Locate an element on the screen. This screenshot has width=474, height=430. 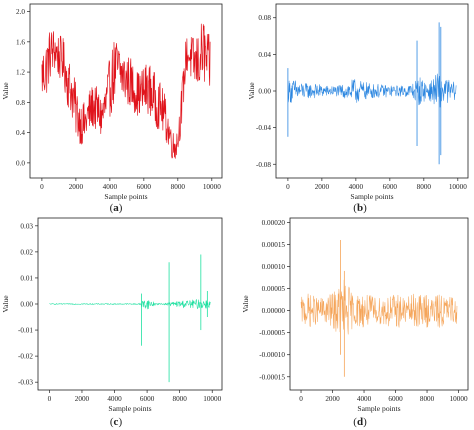
panel-label-d: (d) is located at coordinates (360, 422).